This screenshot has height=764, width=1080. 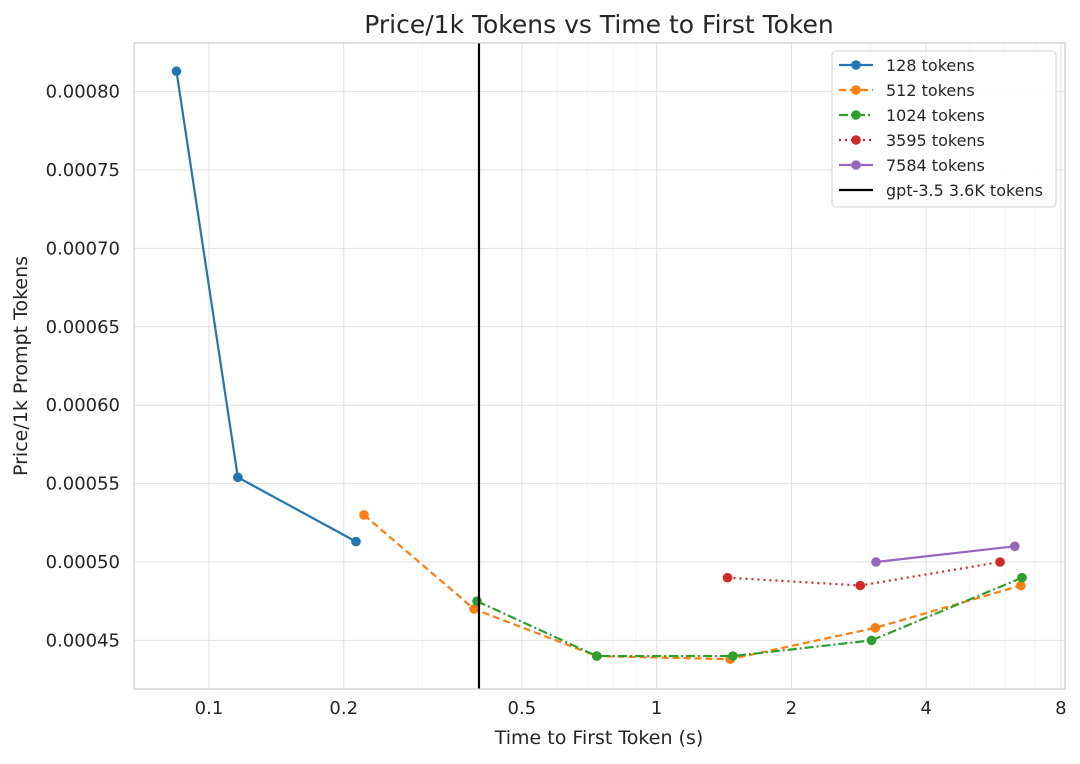 I want to click on x-tick-label: 0.1, so click(x=209, y=708).